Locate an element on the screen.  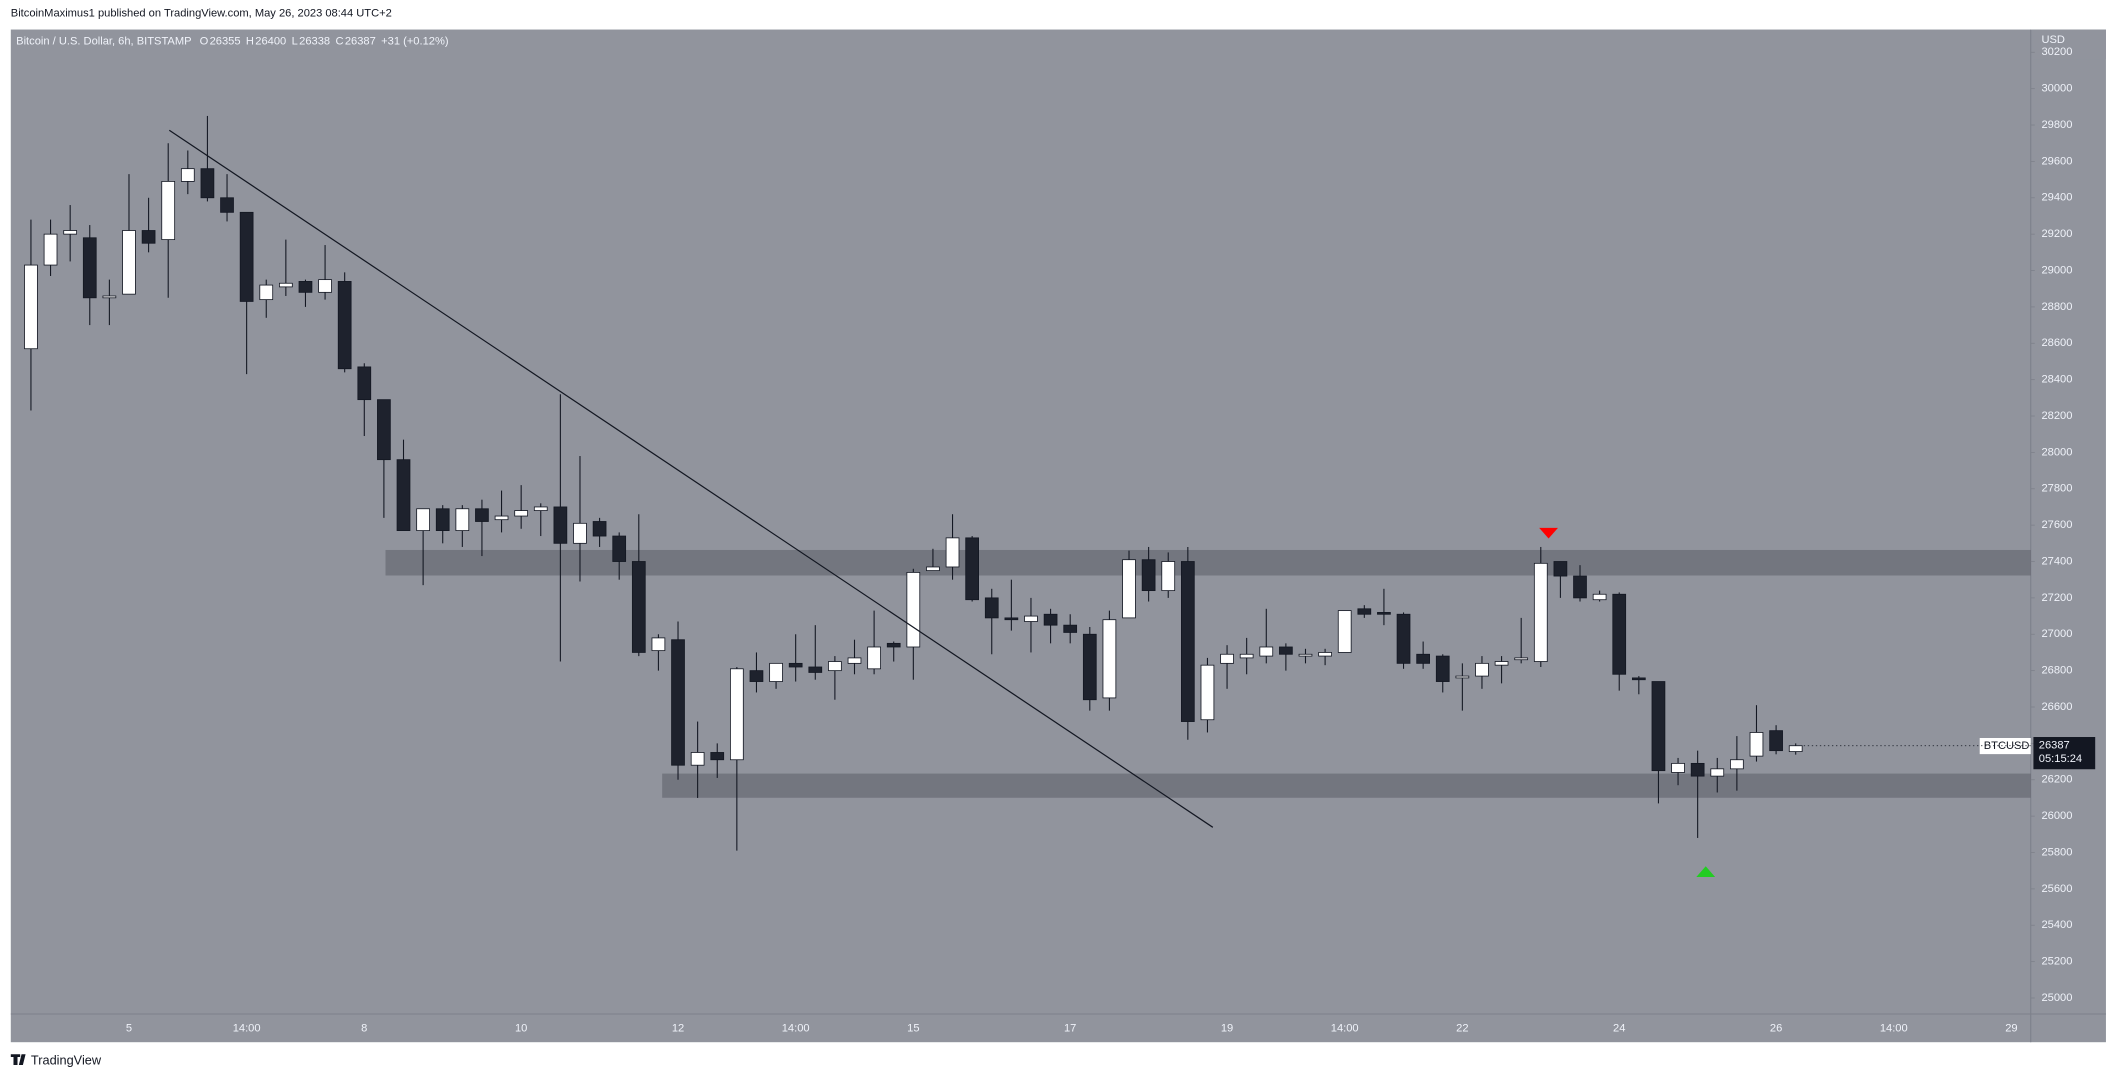
y-tick-label: 29600 is located at coordinates (2056, 161).